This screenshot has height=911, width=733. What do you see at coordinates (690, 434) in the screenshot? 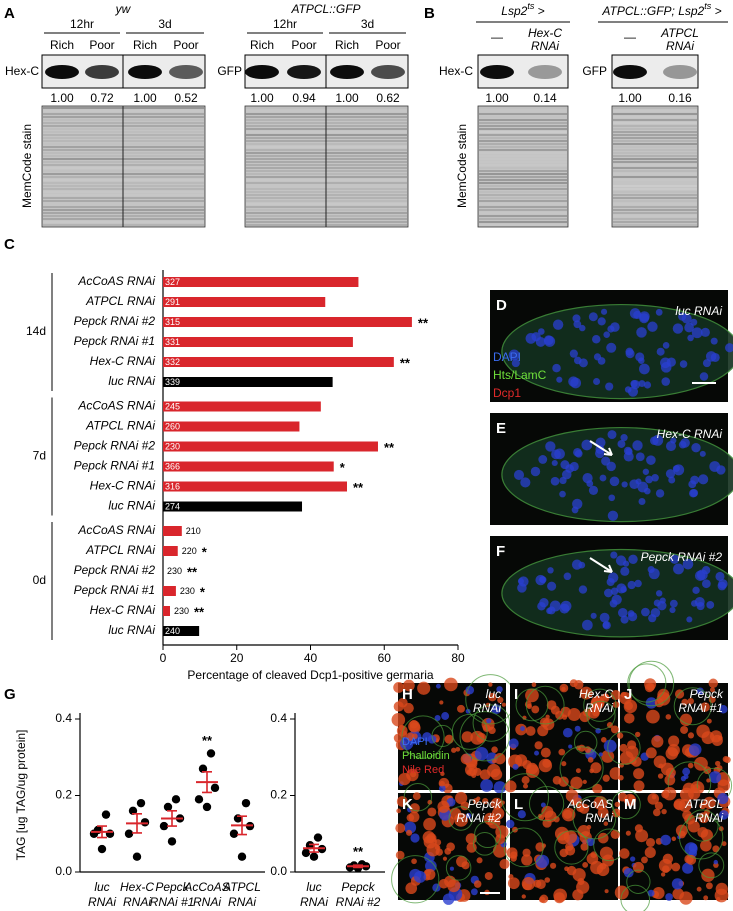
I see `condition-label: Hex-C RNAi` at bounding box center [690, 434].